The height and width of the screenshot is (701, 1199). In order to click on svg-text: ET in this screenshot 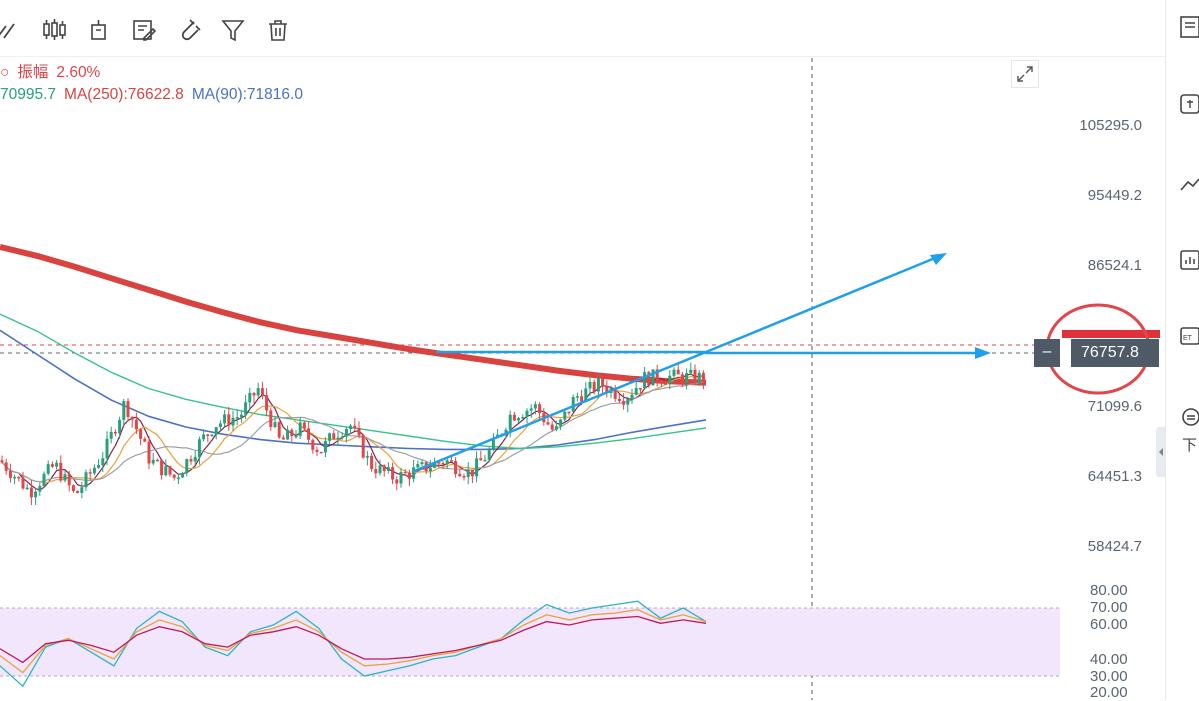, I will do `click(1188, 338)`.